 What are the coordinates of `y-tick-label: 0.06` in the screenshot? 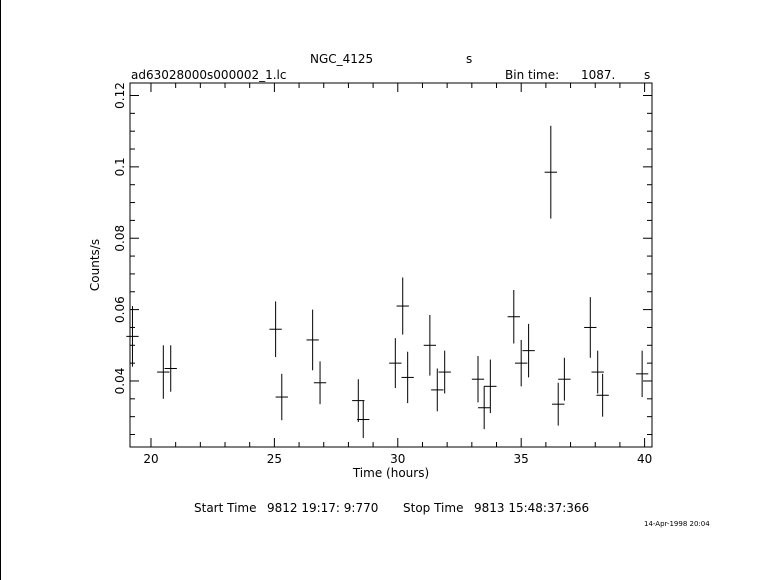 It's located at (120, 309).